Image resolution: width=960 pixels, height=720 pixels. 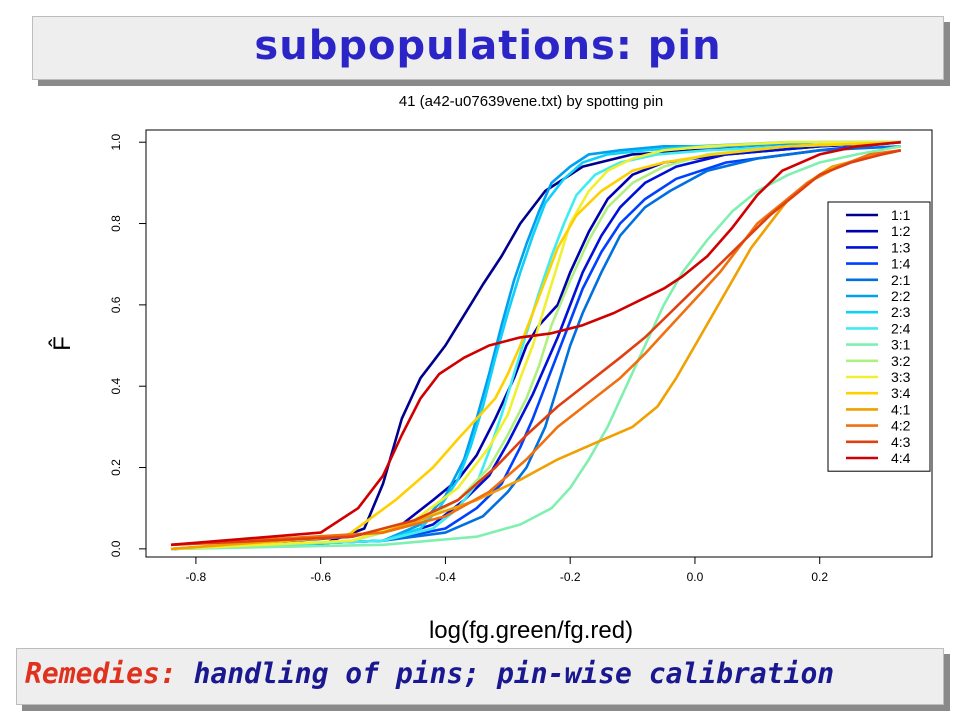 I want to click on legend-label: 2:2, so click(x=901, y=296).